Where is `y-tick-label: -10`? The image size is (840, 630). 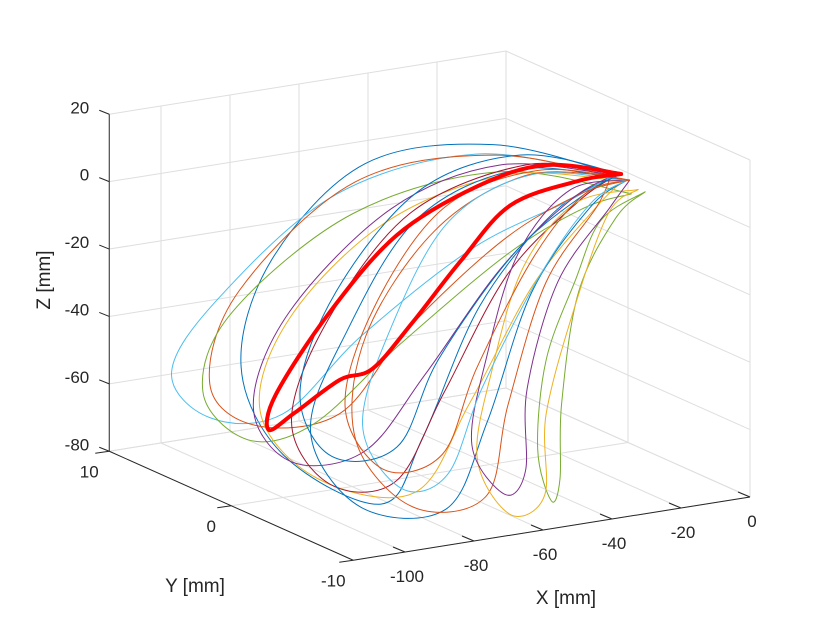
y-tick-label: -10 is located at coordinates (333, 580).